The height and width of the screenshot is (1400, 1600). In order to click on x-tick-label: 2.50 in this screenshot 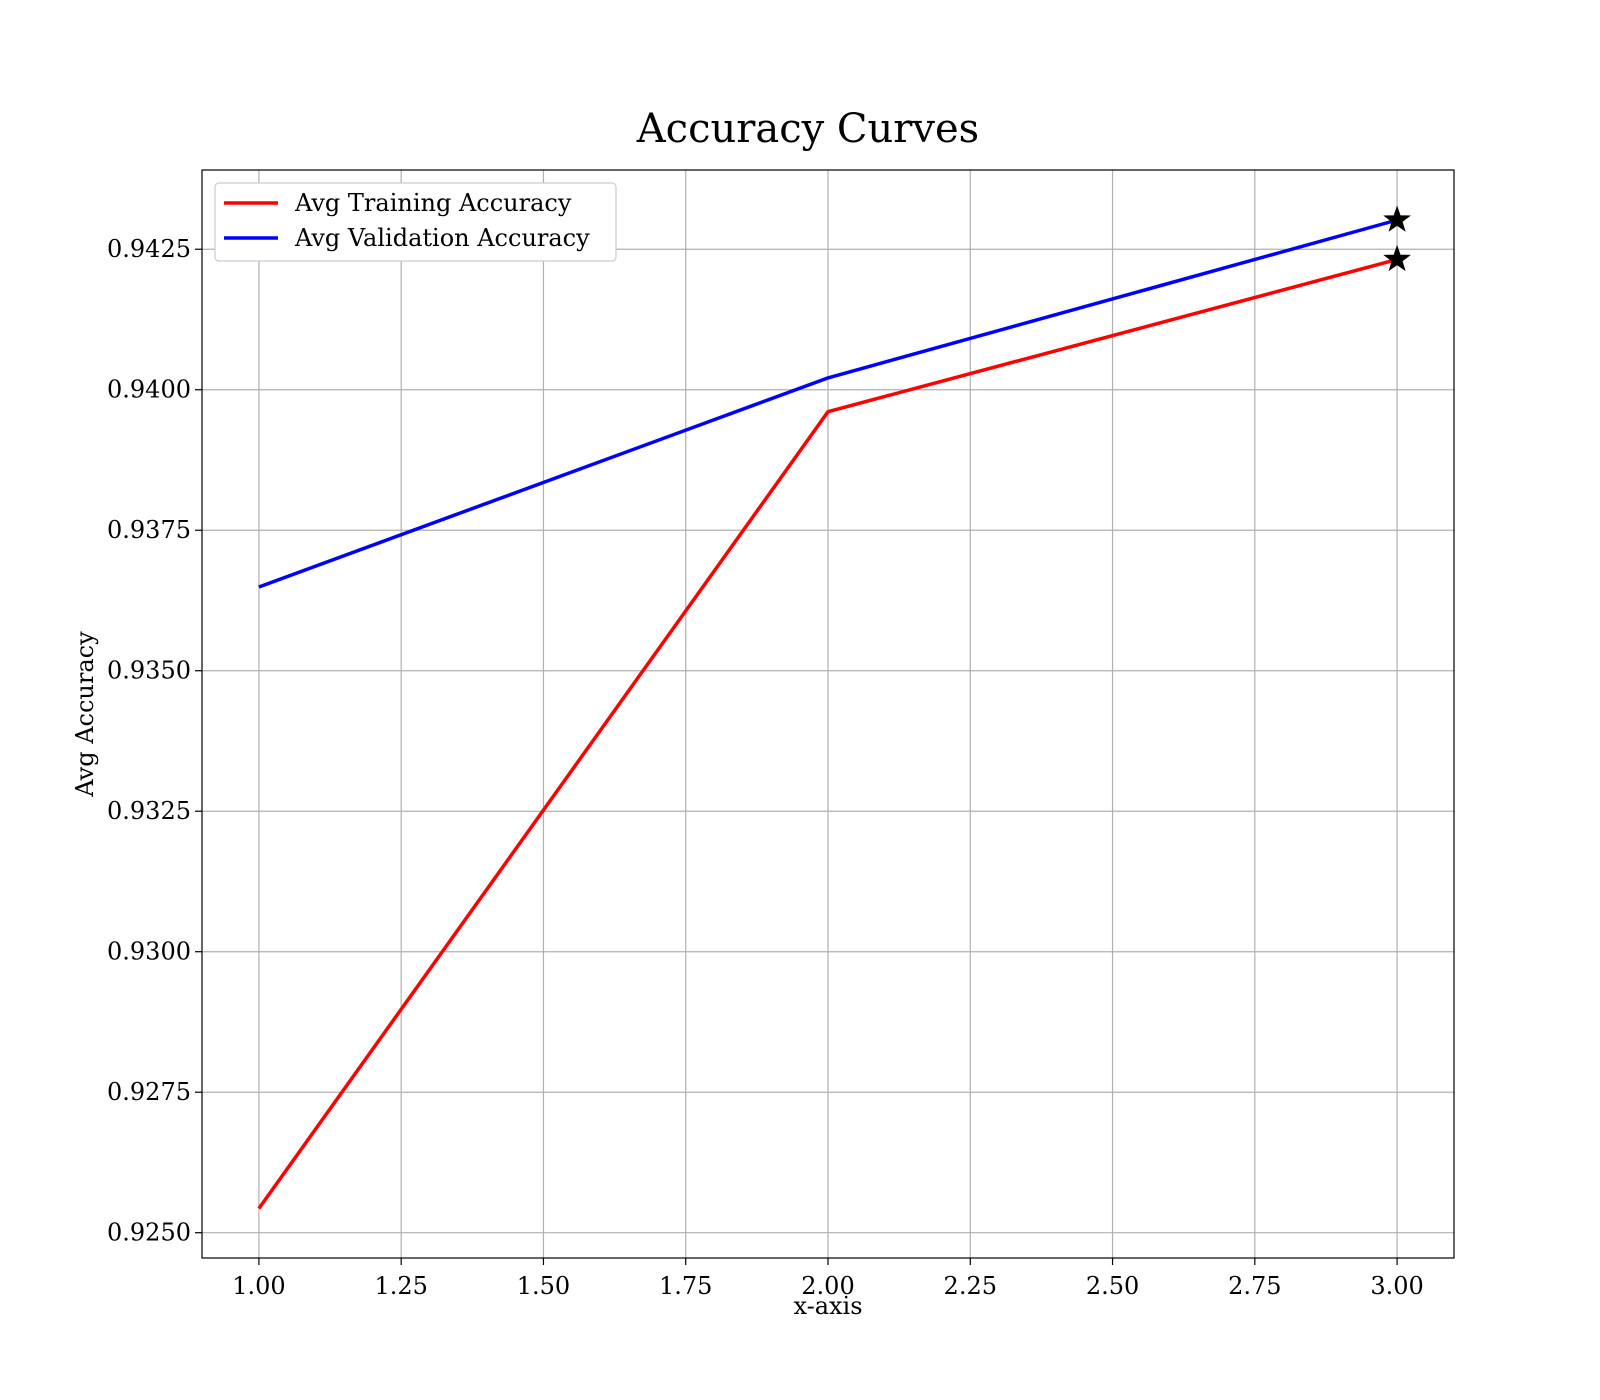, I will do `click(1112, 1286)`.